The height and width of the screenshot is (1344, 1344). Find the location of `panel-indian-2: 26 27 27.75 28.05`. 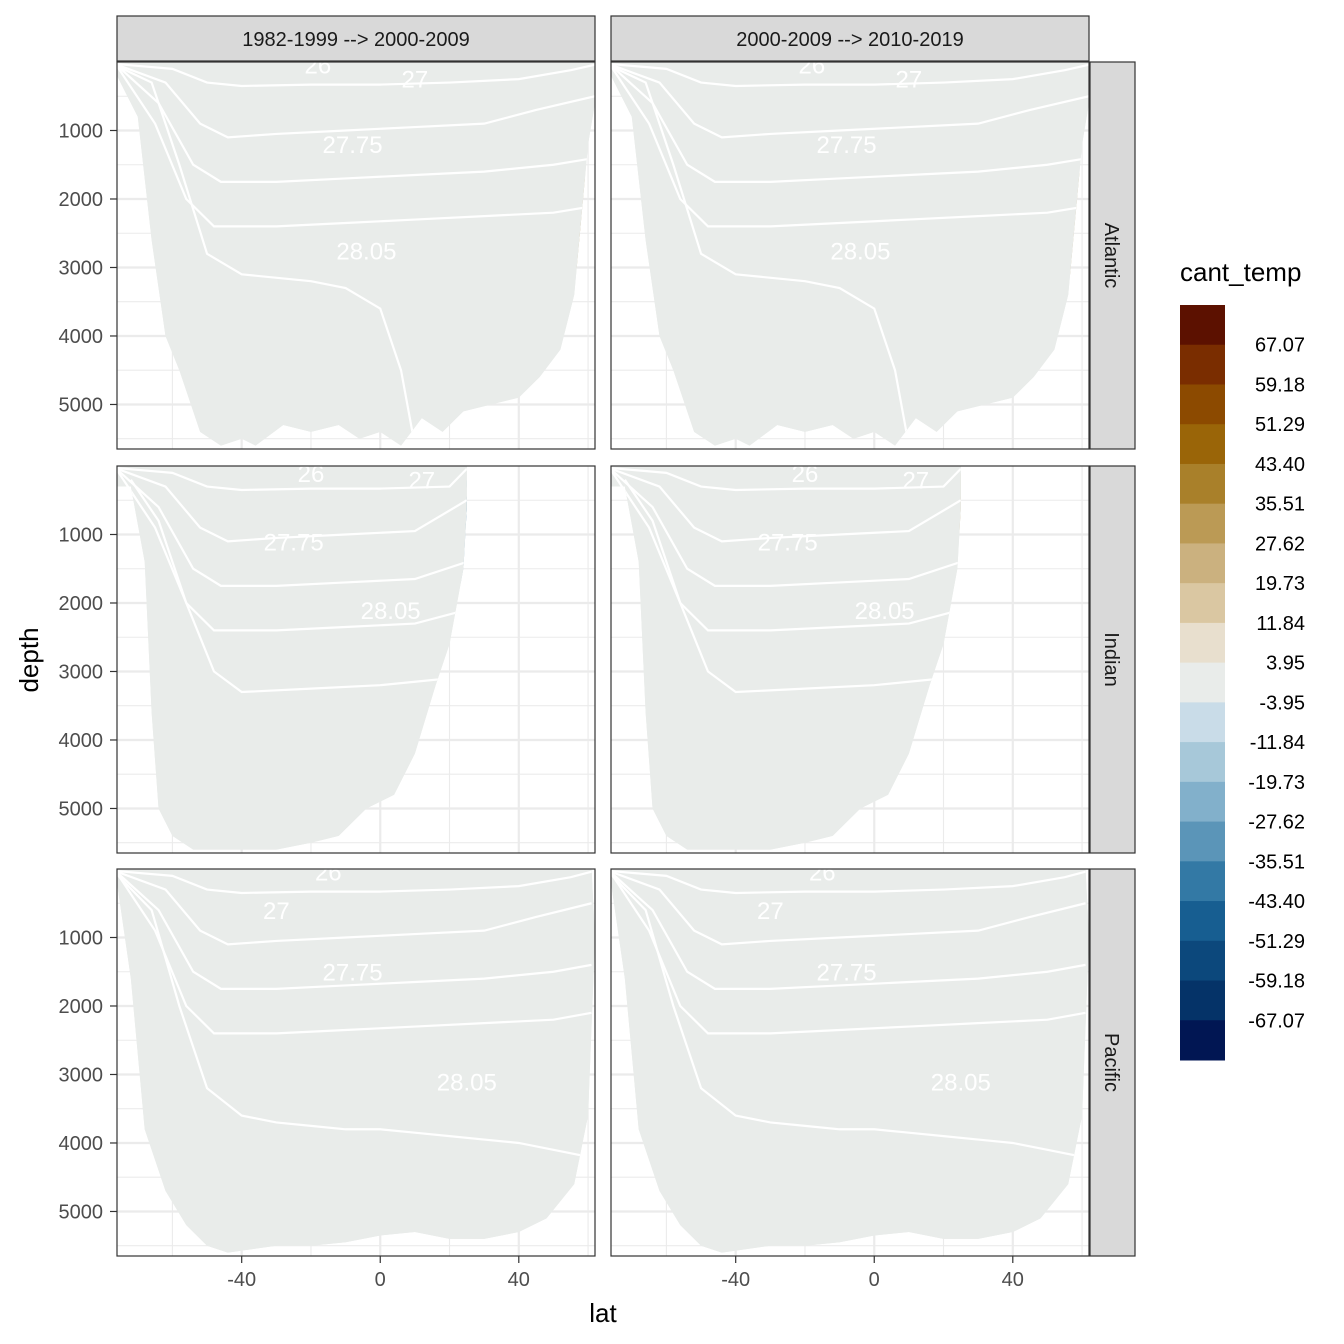

panel-indian-2: 26 27 27.75 28.05 is located at coordinates (850, 657).